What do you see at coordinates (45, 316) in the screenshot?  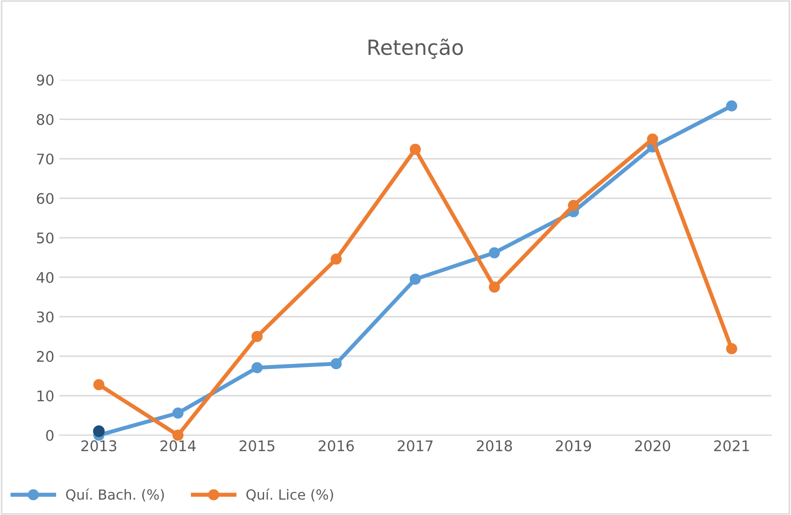 I see `y-tick-label: 30` at bounding box center [45, 316].